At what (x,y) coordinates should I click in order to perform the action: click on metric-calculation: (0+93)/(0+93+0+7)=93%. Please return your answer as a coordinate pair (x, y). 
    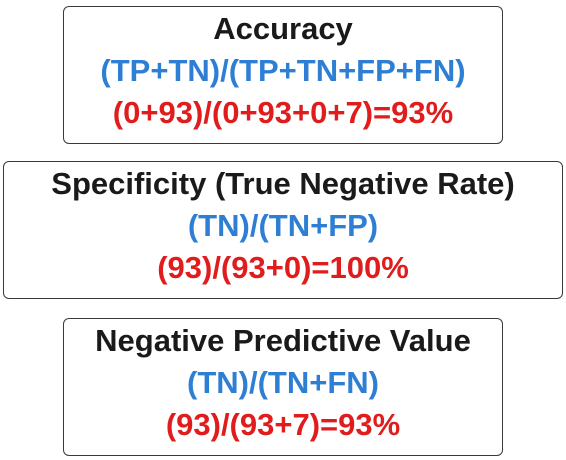
    Looking at the image, I should click on (283, 112).